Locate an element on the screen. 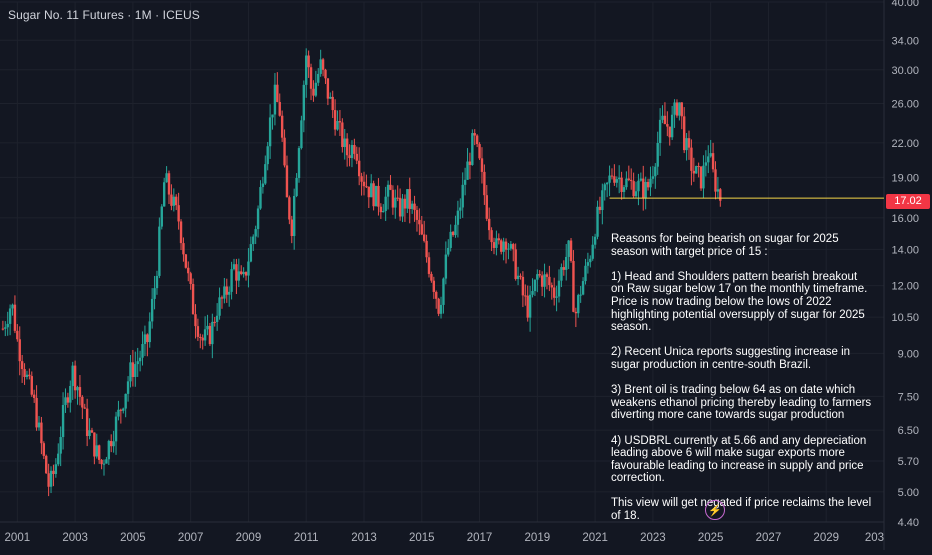 Image resolution: width=932 pixels, height=555 pixels. x-tick-label: 2027 is located at coordinates (769, 538).